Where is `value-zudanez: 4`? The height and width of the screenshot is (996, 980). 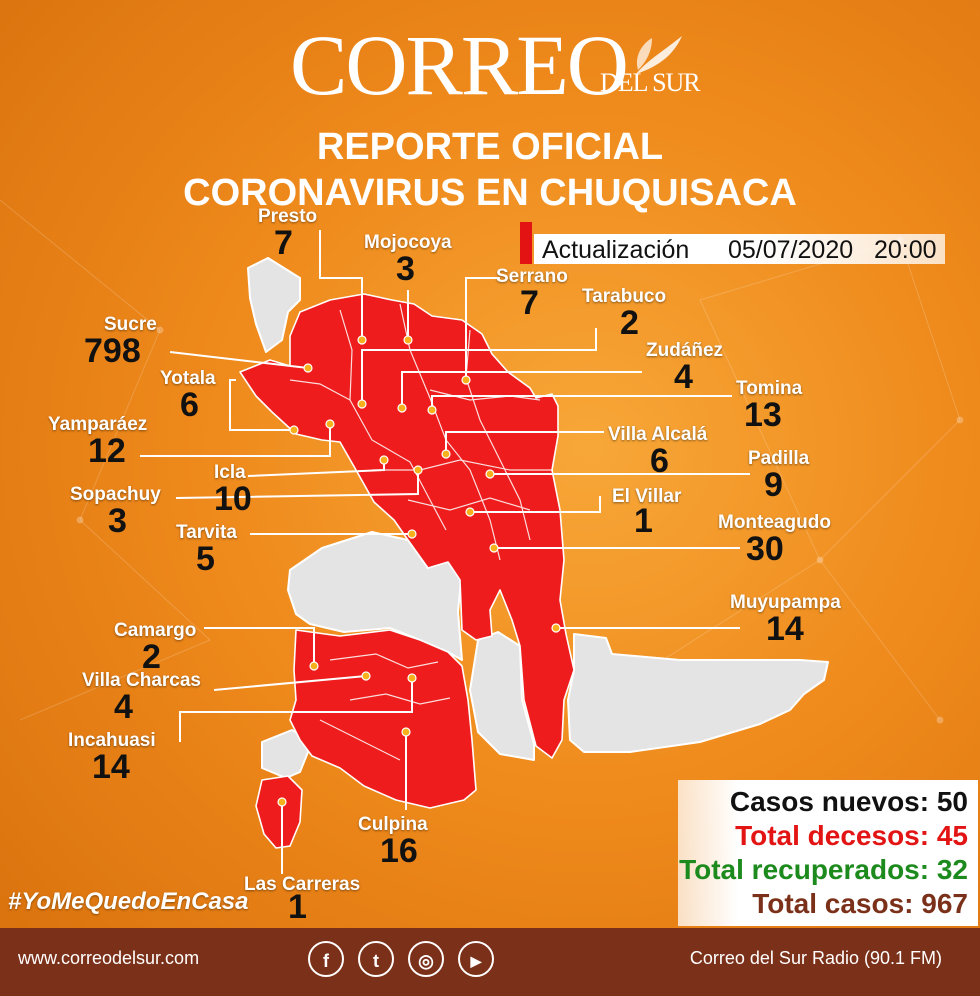
value-zudanez: 4 is located at coordinates (683, 377).